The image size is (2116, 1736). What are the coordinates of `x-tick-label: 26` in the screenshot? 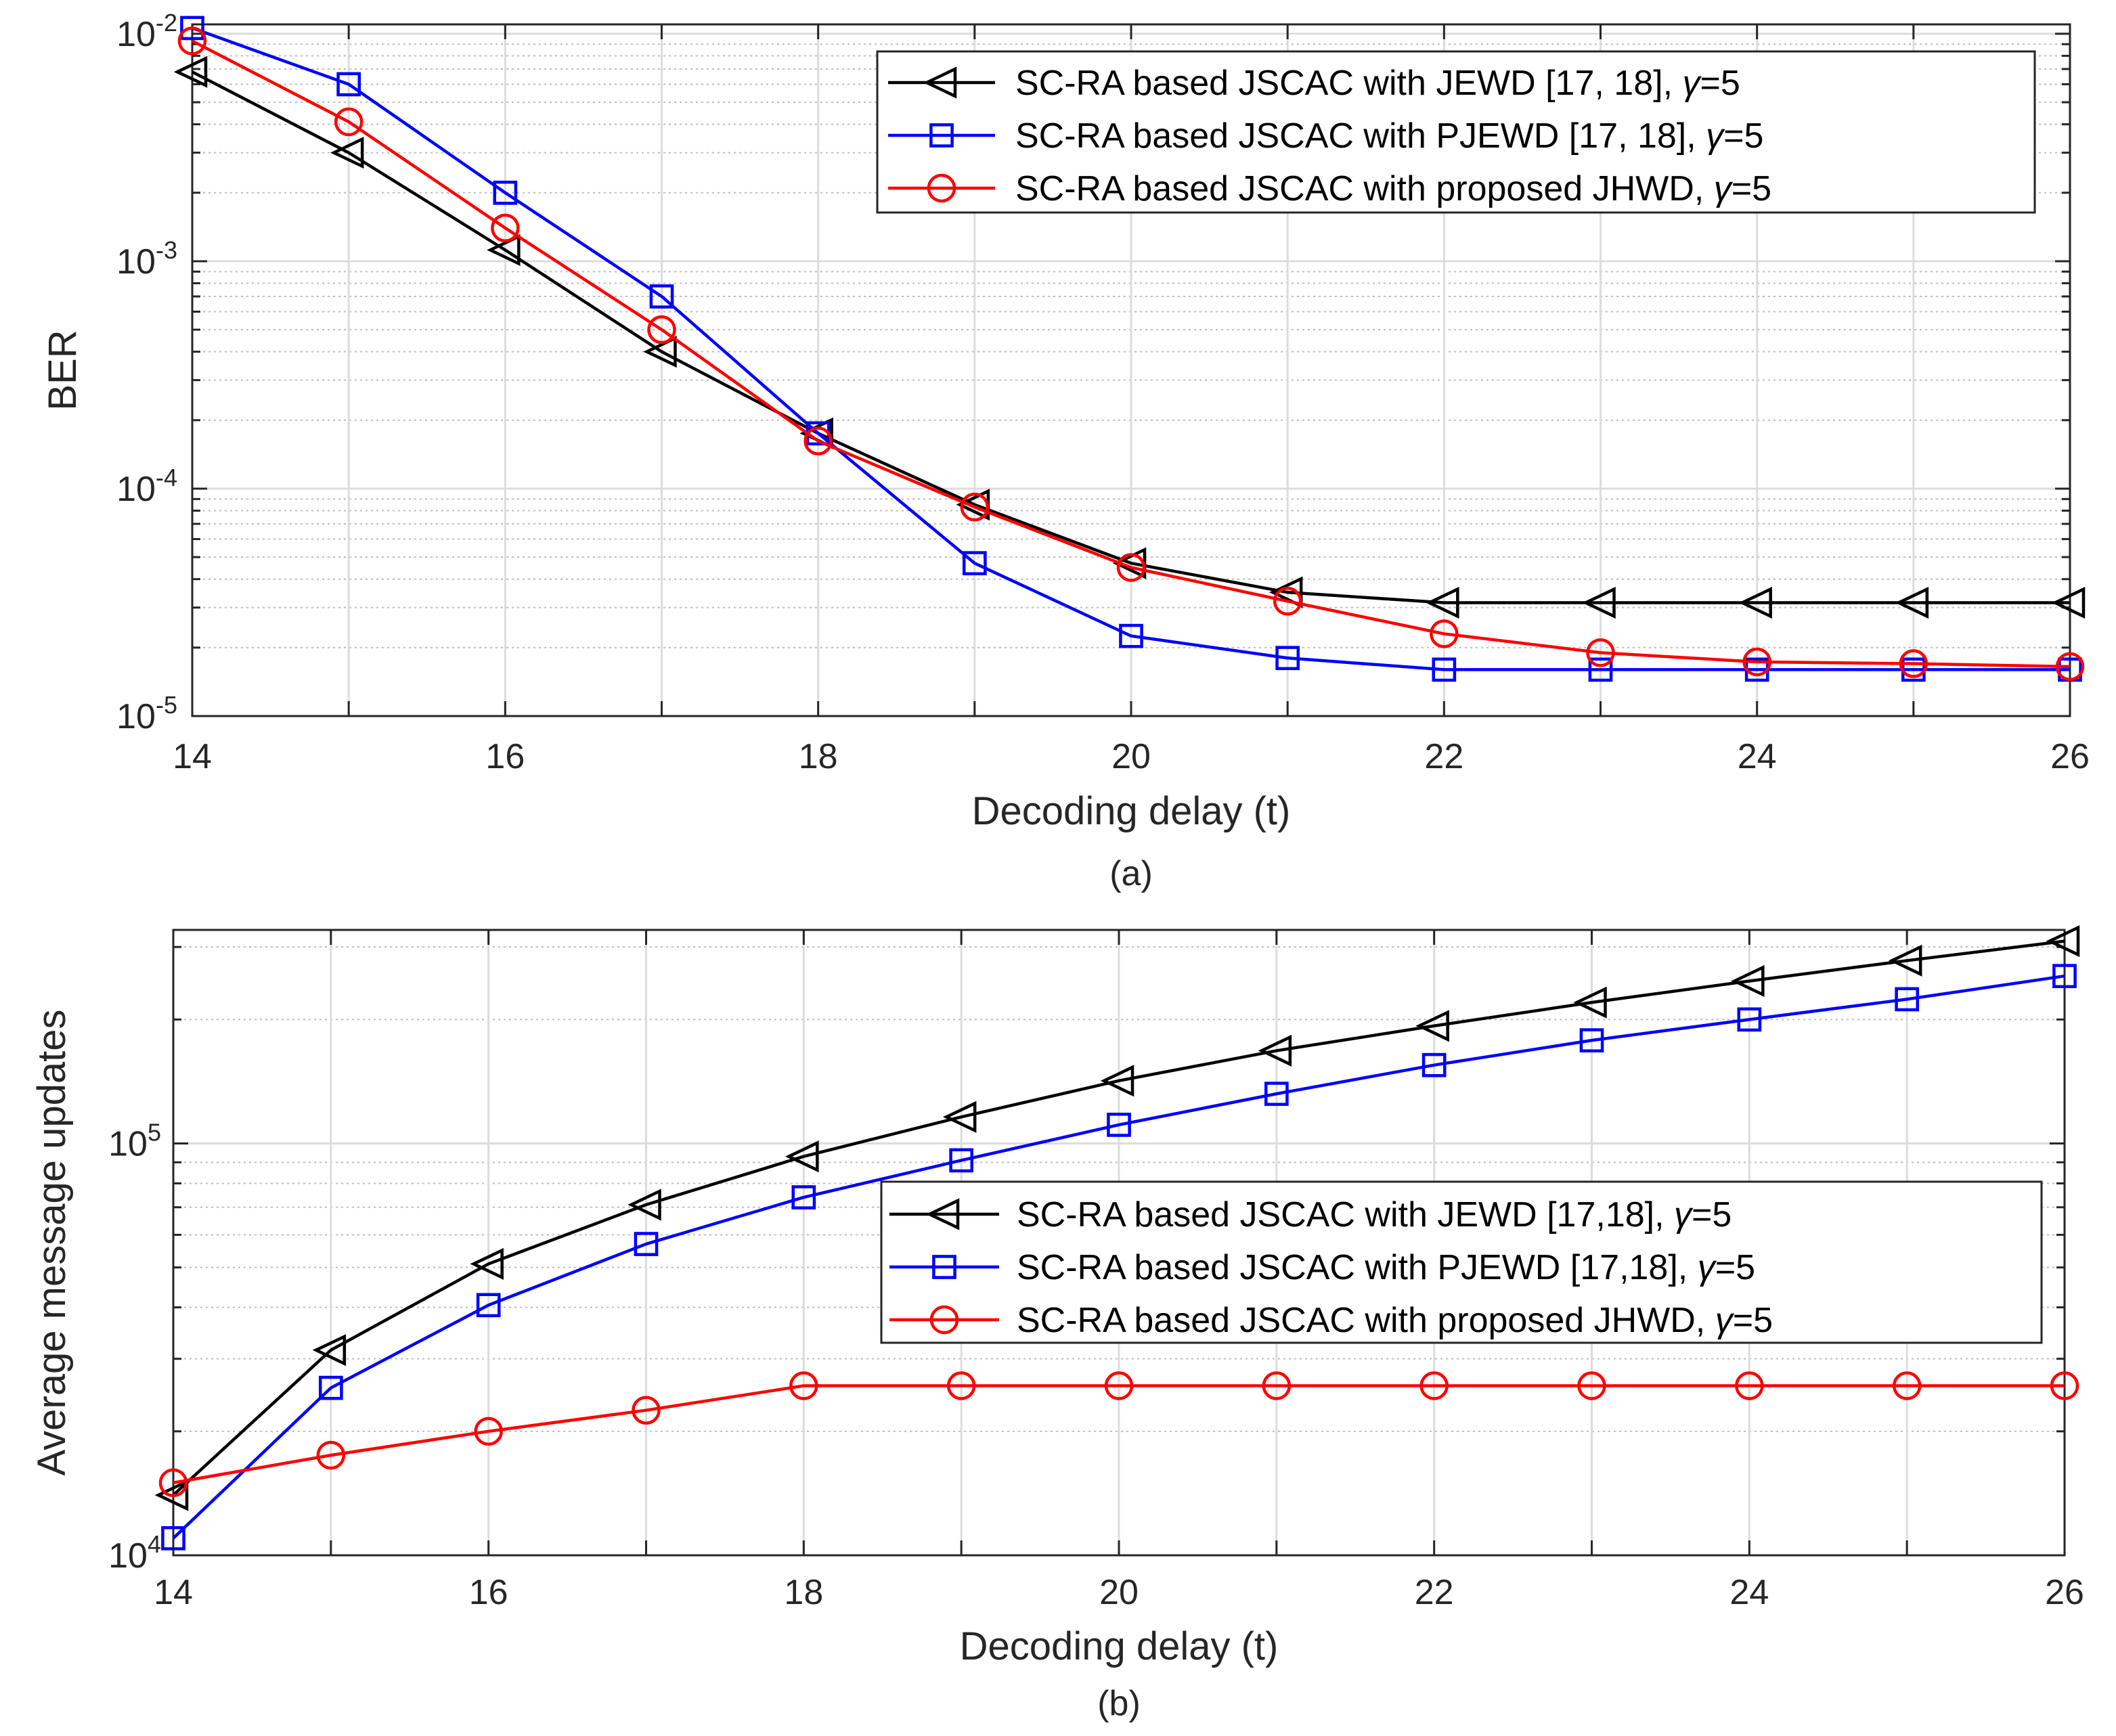 It's located at (2070, 756).